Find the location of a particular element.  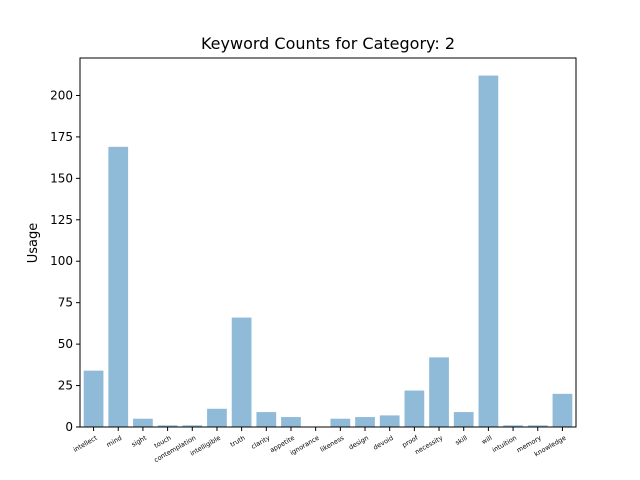

bar-skill is located at coordinates (463, 419).